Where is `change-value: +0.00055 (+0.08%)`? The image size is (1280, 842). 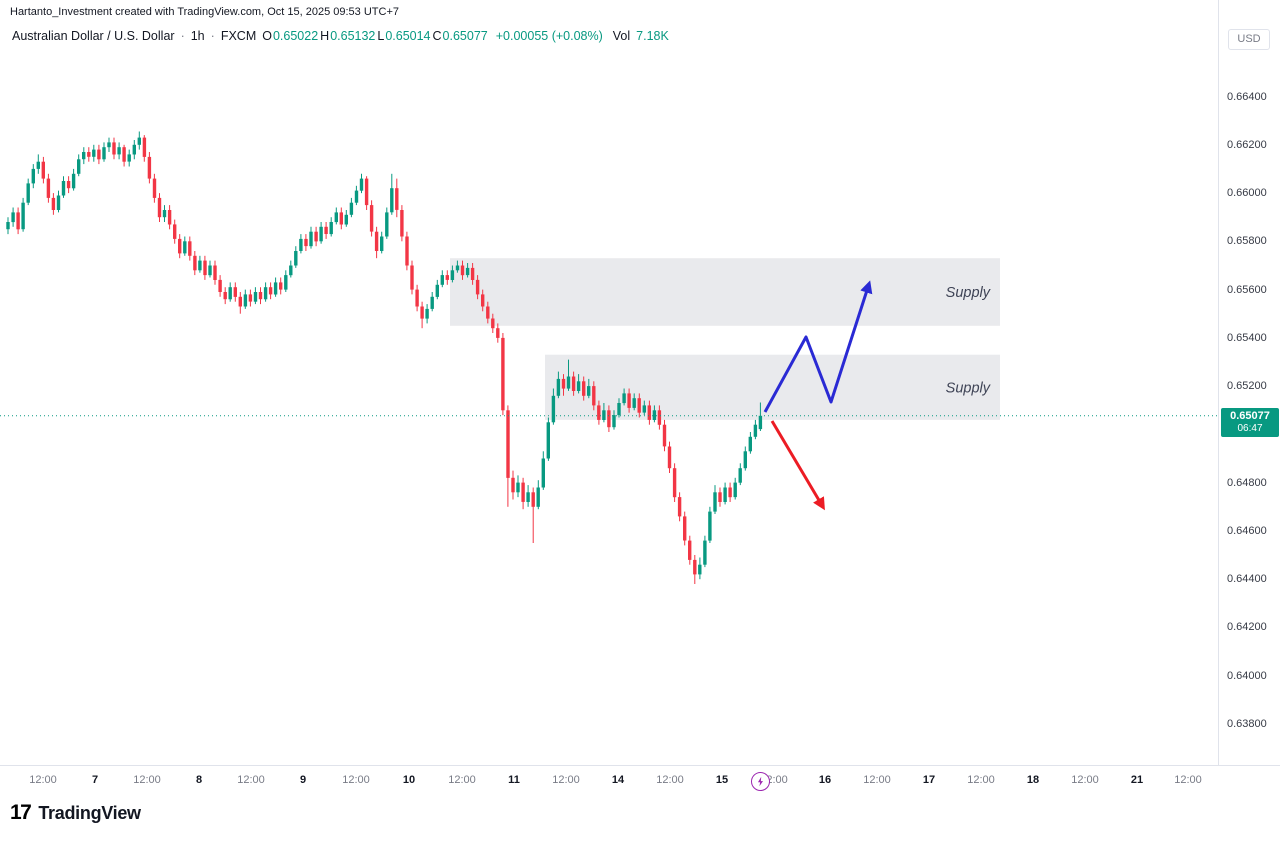 change-value: +0.00055 (+0.08%) is located at coordinates (549, 36).